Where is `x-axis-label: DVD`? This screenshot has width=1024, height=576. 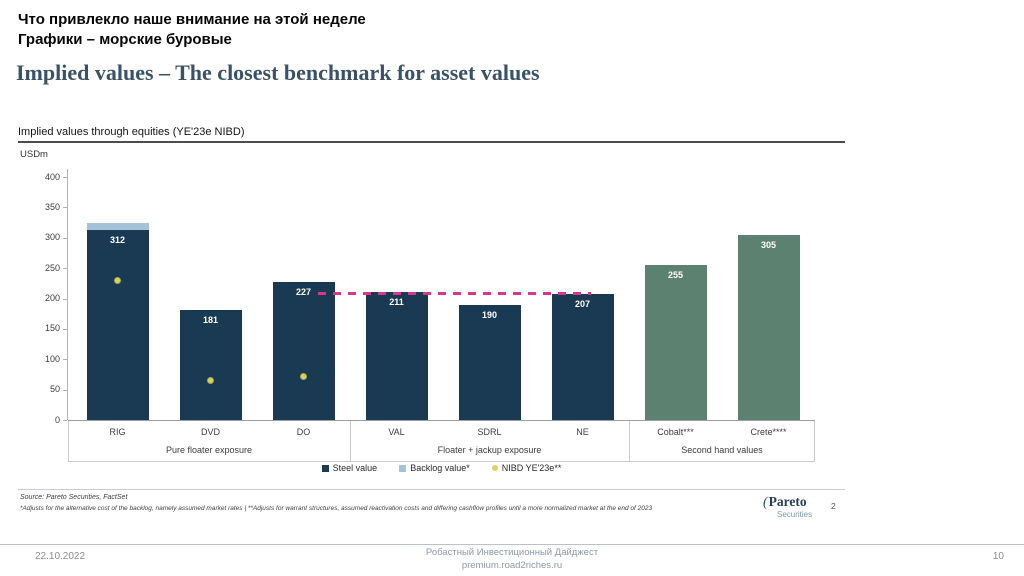
x-axis-label: DVD is located at coordinates (210, 432).